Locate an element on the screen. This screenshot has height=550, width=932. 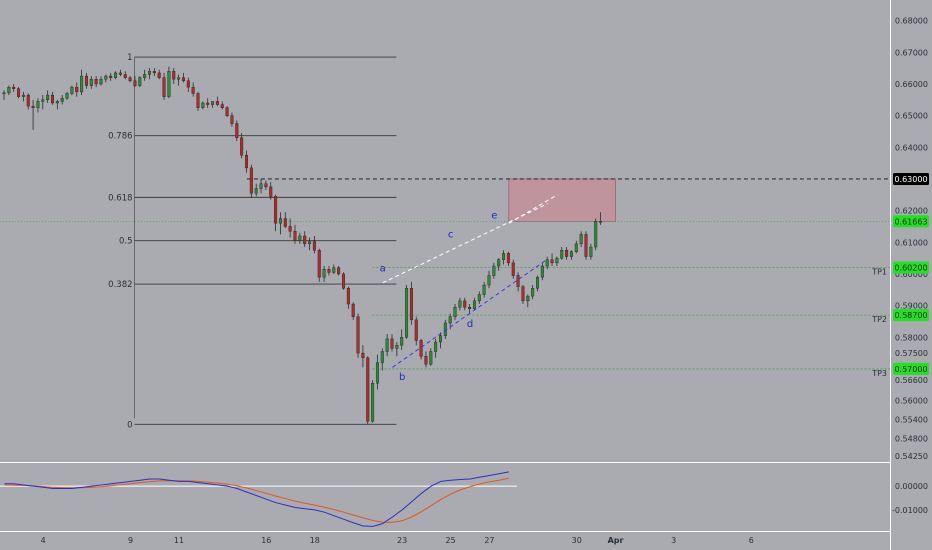
wave-label-b: b is located at coordinates (402, 377).